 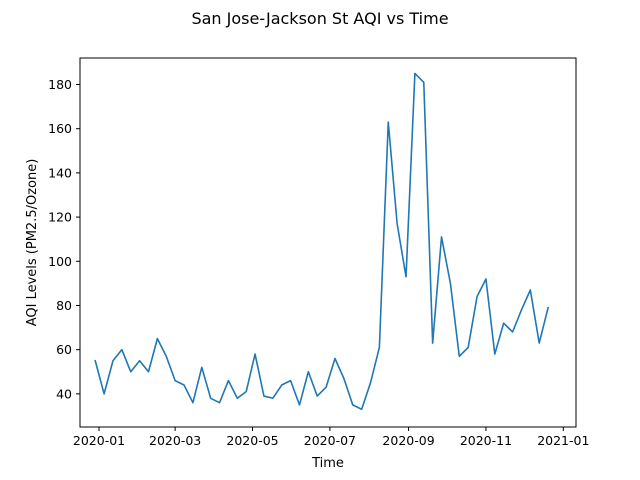 What do you see at coordinates (60, 128) in the screenshot?
I see `y-tick-label: 160` at bounding box center [60, 128].